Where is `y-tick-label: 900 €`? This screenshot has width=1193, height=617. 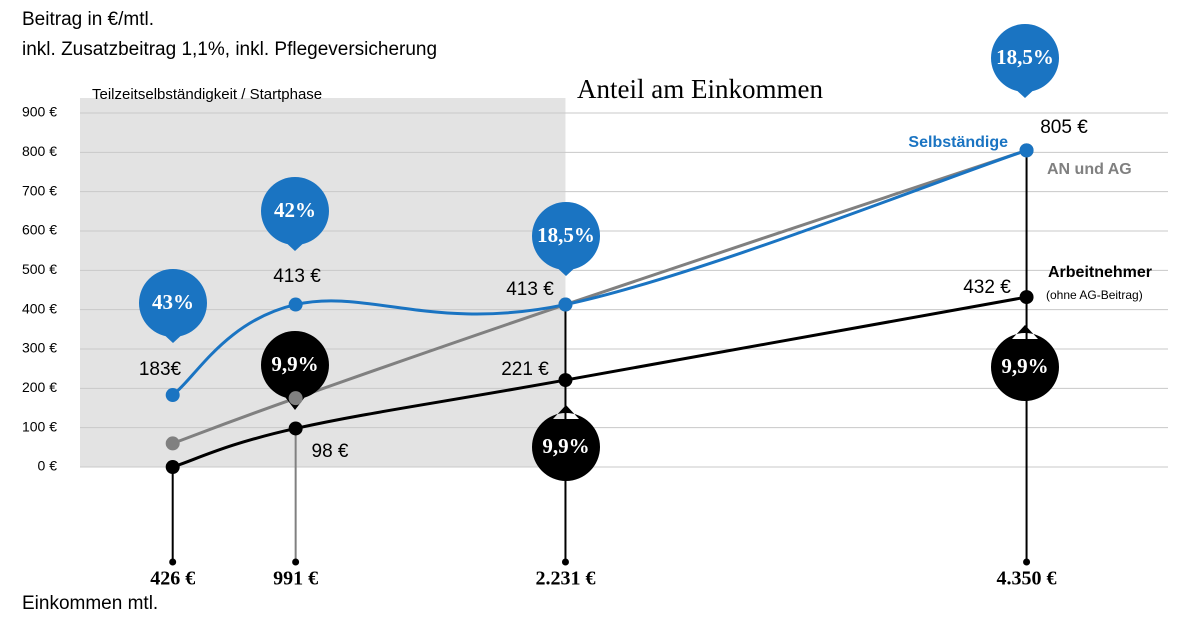
y-tick-label: 900 € is located at coordinates (39, 112).